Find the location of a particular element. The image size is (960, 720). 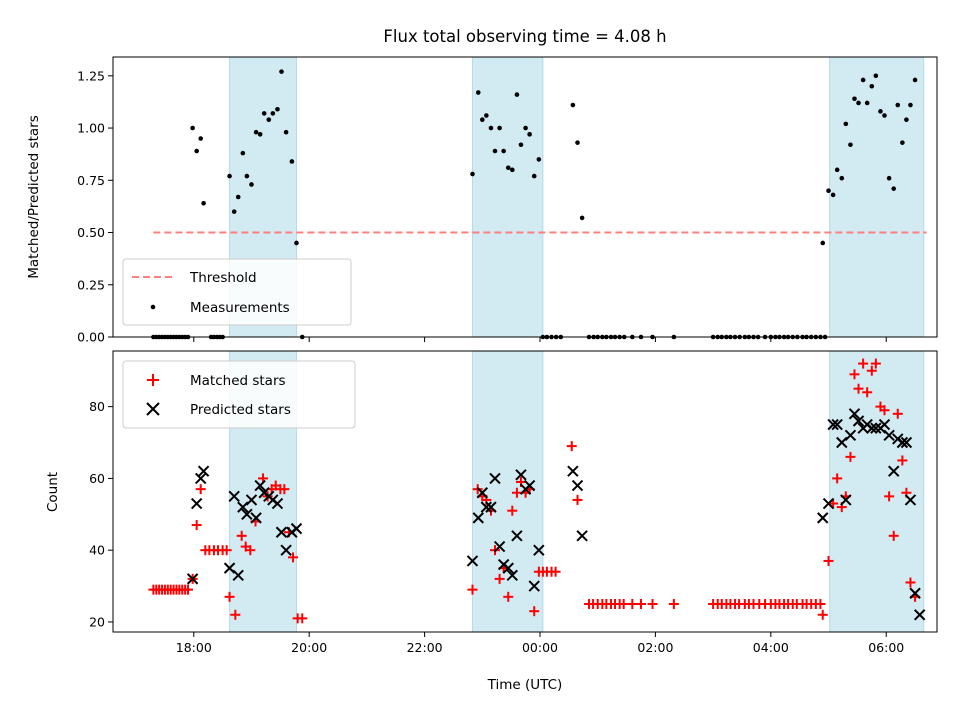

legend-predicted-label: Predicted stars is located at coordinates (240, 410).